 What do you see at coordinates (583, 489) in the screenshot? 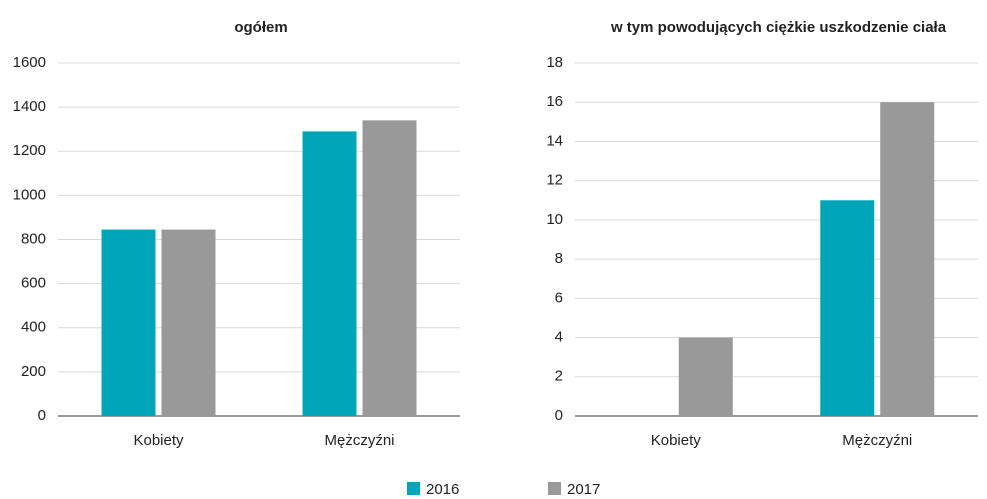
I see `legend-label: 2017` at bounding box center [583, 489].